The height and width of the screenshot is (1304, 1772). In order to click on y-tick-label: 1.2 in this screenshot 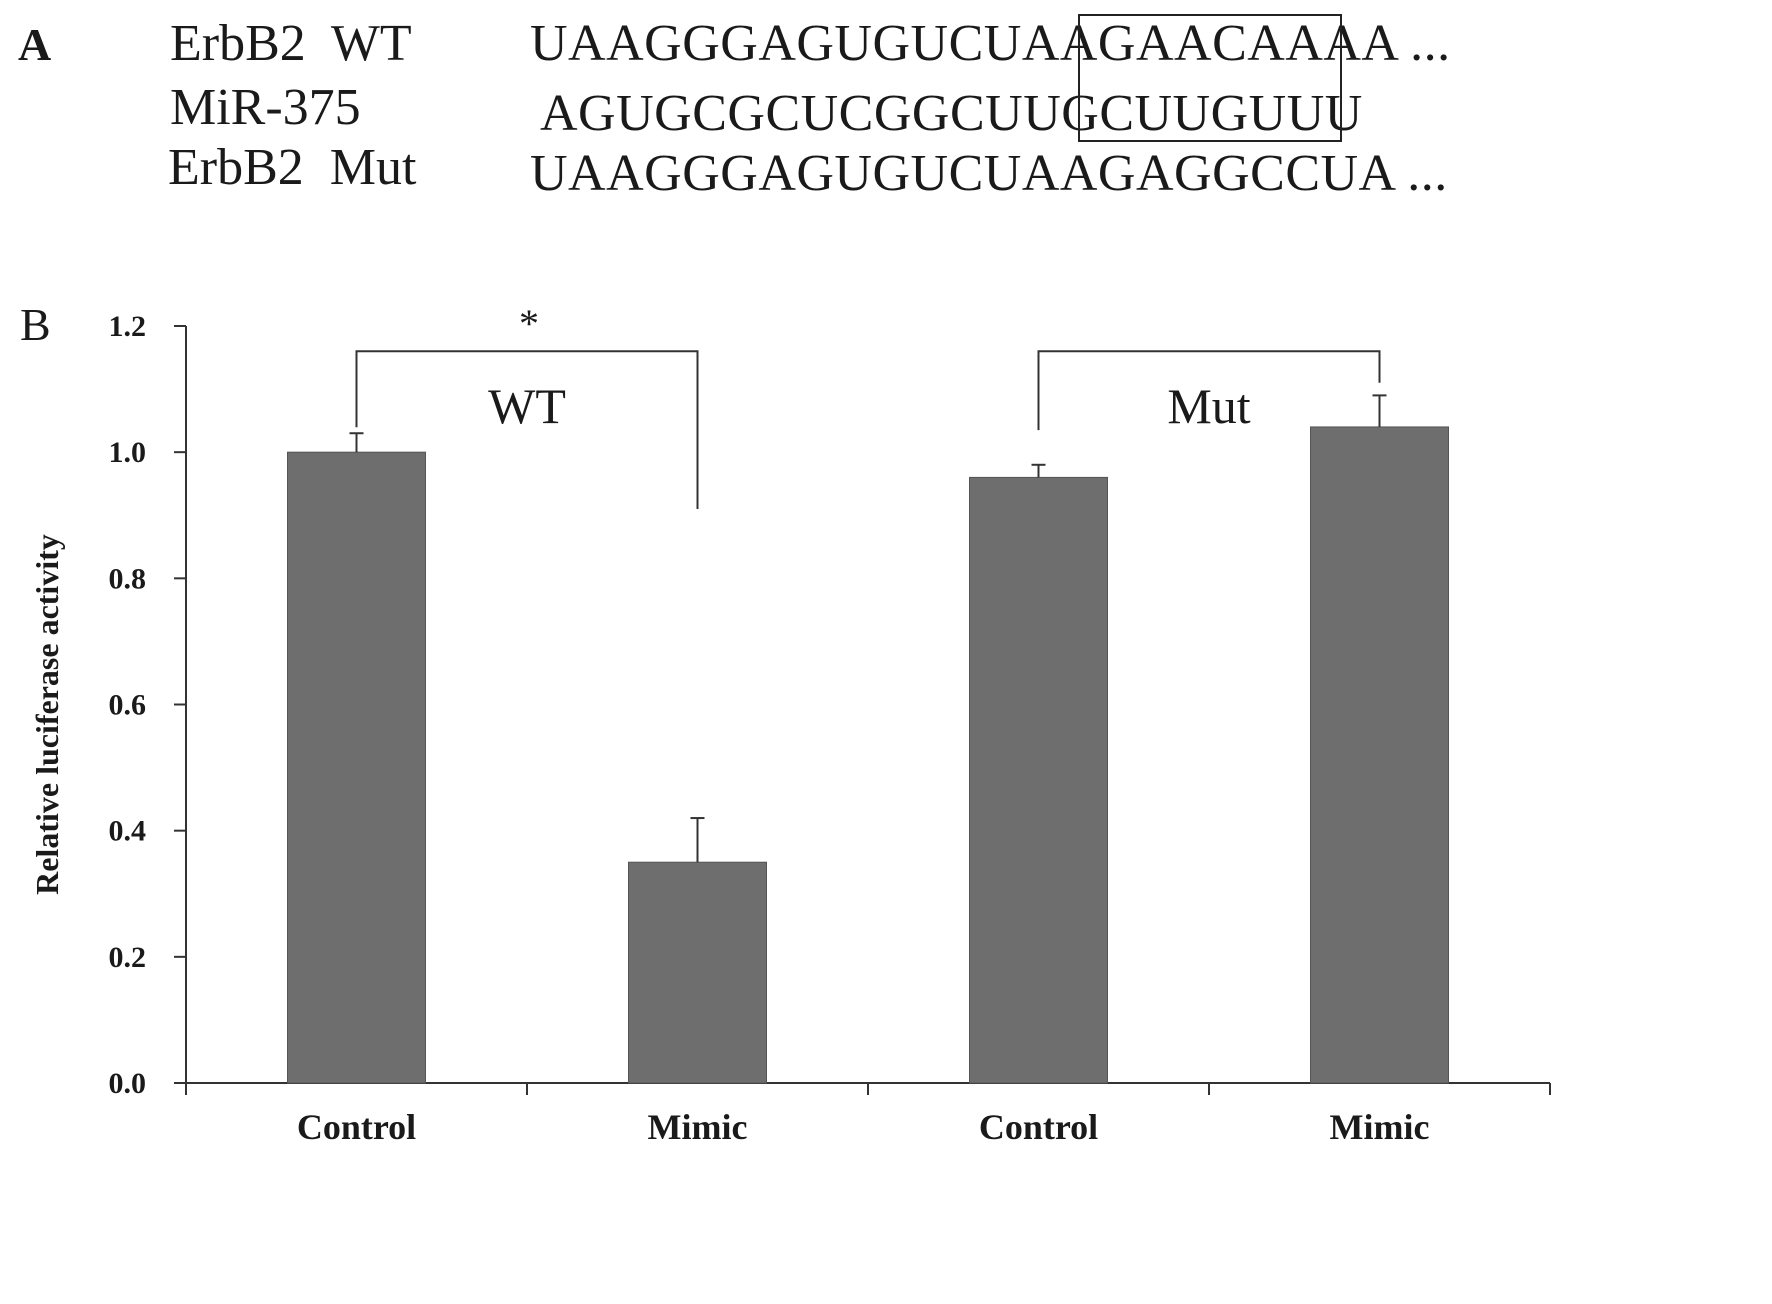, I will do `click(128, 326)`.